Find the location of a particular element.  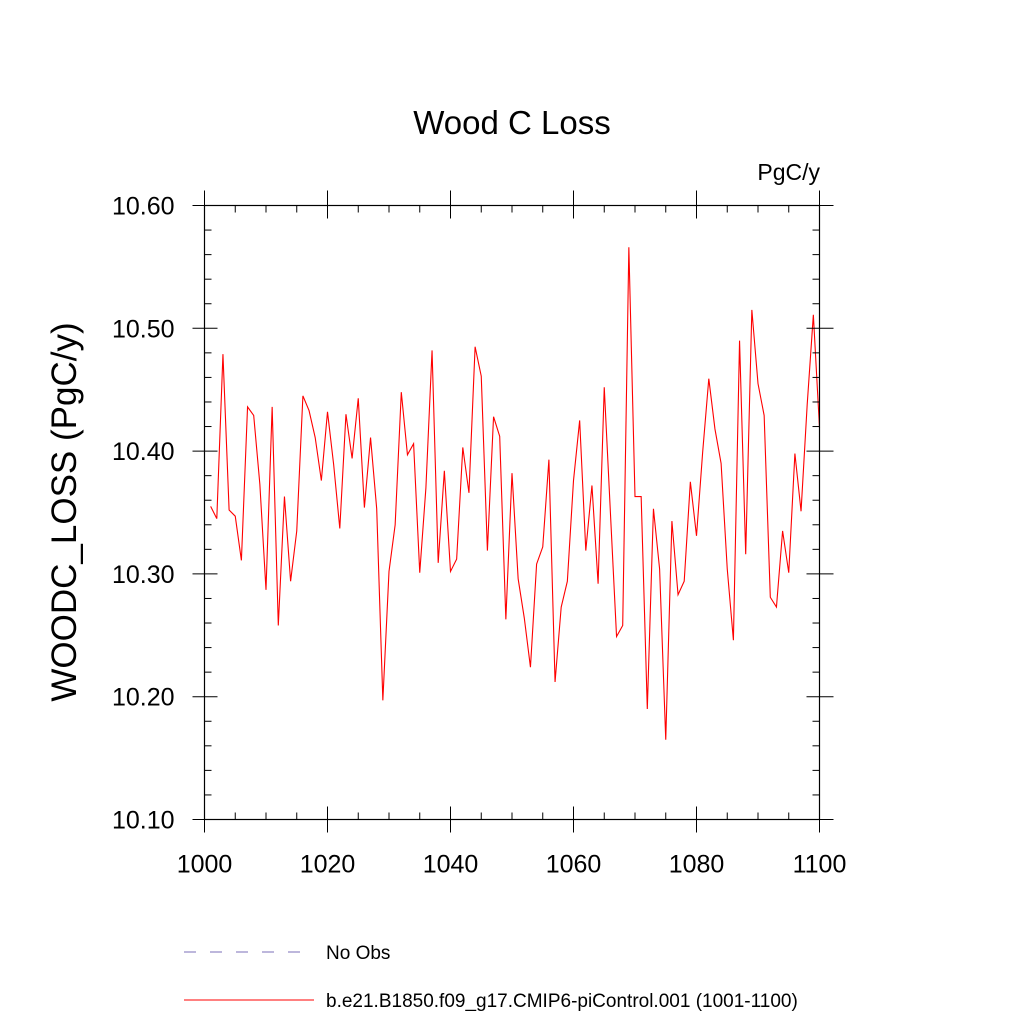

x-tick-label: 1060 is located at coordinates (574, 865).